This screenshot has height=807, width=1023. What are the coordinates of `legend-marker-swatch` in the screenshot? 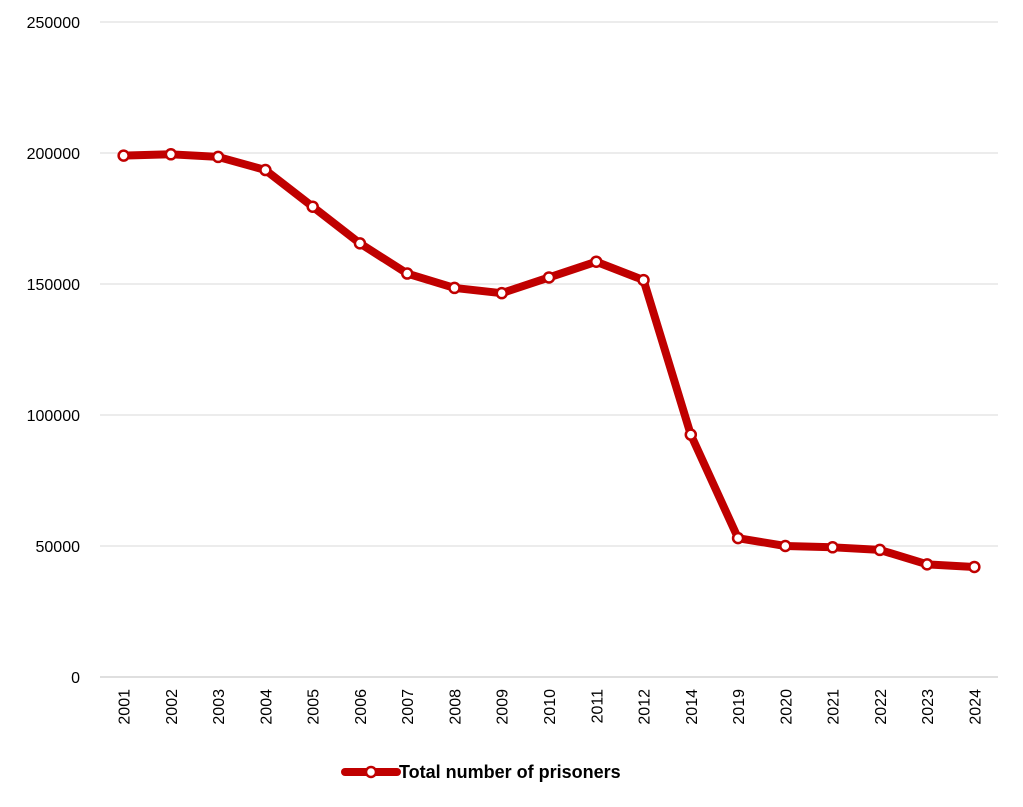 It's located at (371, 772).